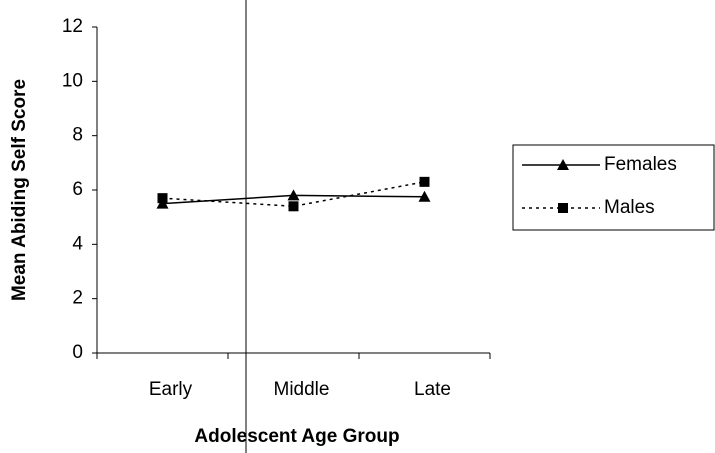  I want to click on series-line, so click(293, 194).